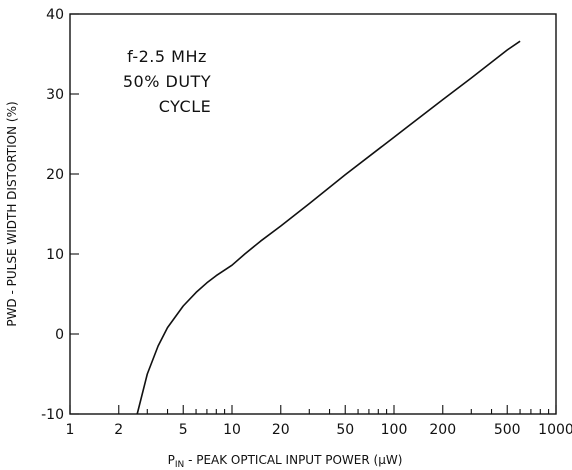 This screenshot has width=572, height=470. What do you see at coordinates (59, 335) in the screenshot?
I see `y-tick-label-0: 0` at bounding box center [59, 335].